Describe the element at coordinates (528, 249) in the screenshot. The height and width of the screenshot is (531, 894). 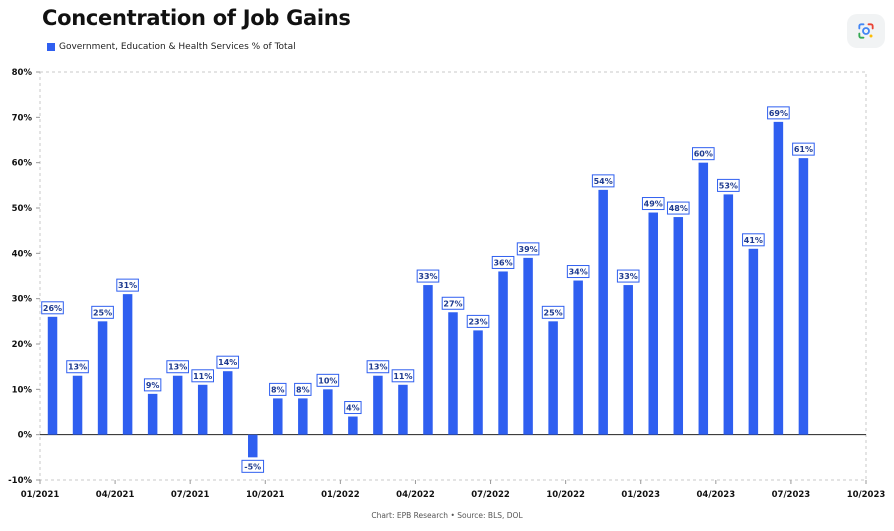
I see `data-label: 39%` at that location.